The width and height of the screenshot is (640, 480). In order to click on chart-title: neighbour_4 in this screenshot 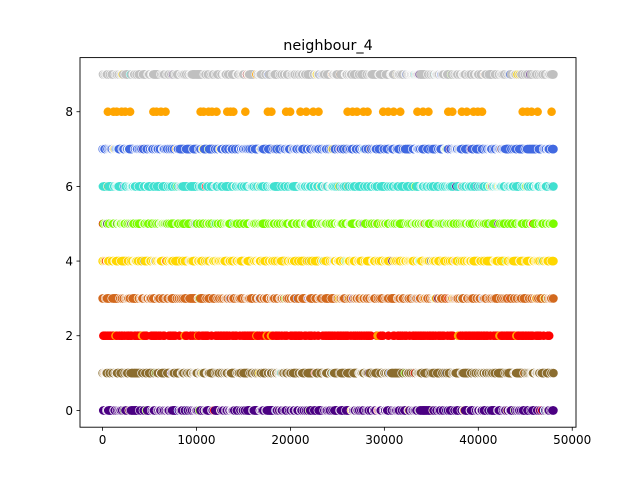, I will do `click(328, 46)`.